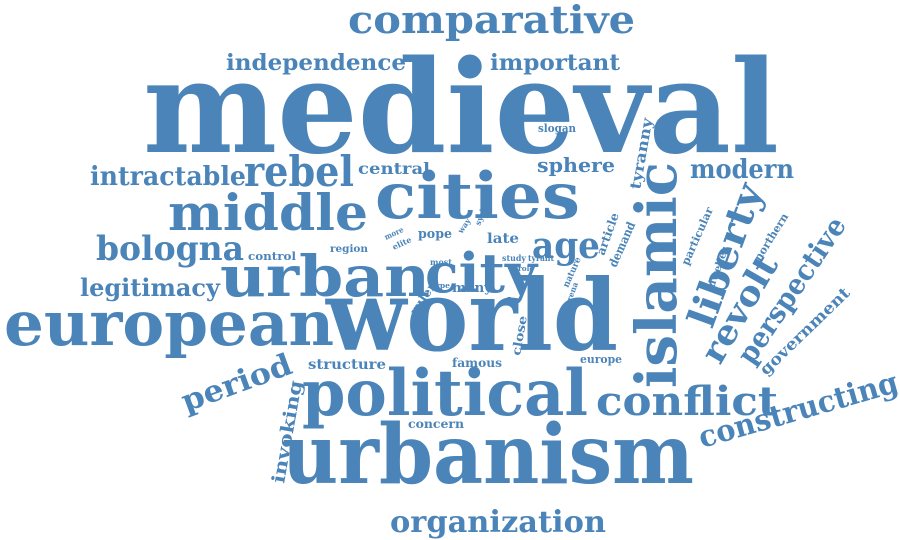 The width and height of the screenshot is (900, 540). What do you see at coordinates (441, 262) in the screenshot?
I see `word-most: most` at bounding box center [441, 262].